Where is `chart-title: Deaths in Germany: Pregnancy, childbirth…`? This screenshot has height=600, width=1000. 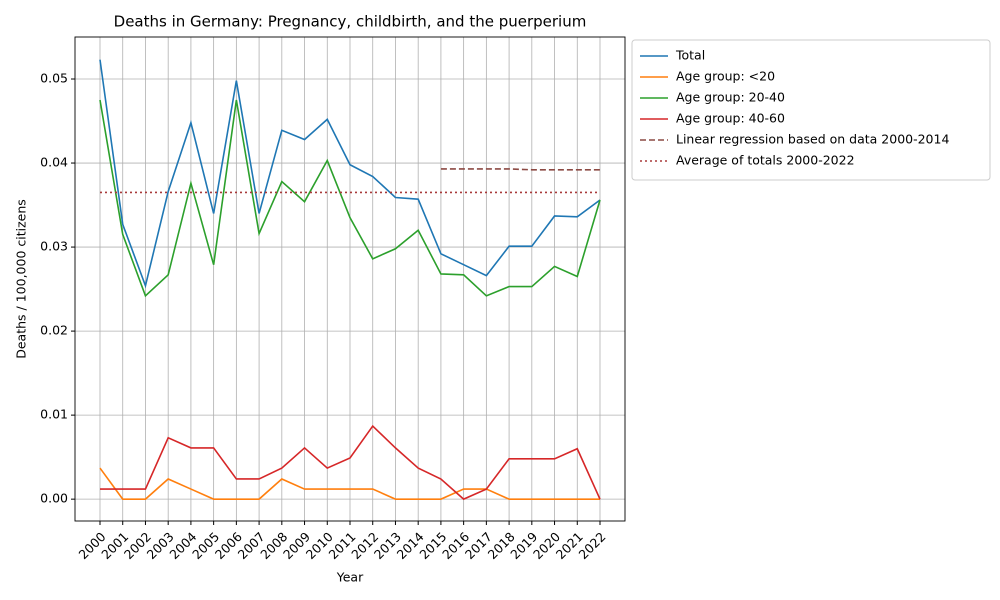
chart-title: Deaths in Germany: Pregnancy, childbirth… is located at coordinates (350, 22).